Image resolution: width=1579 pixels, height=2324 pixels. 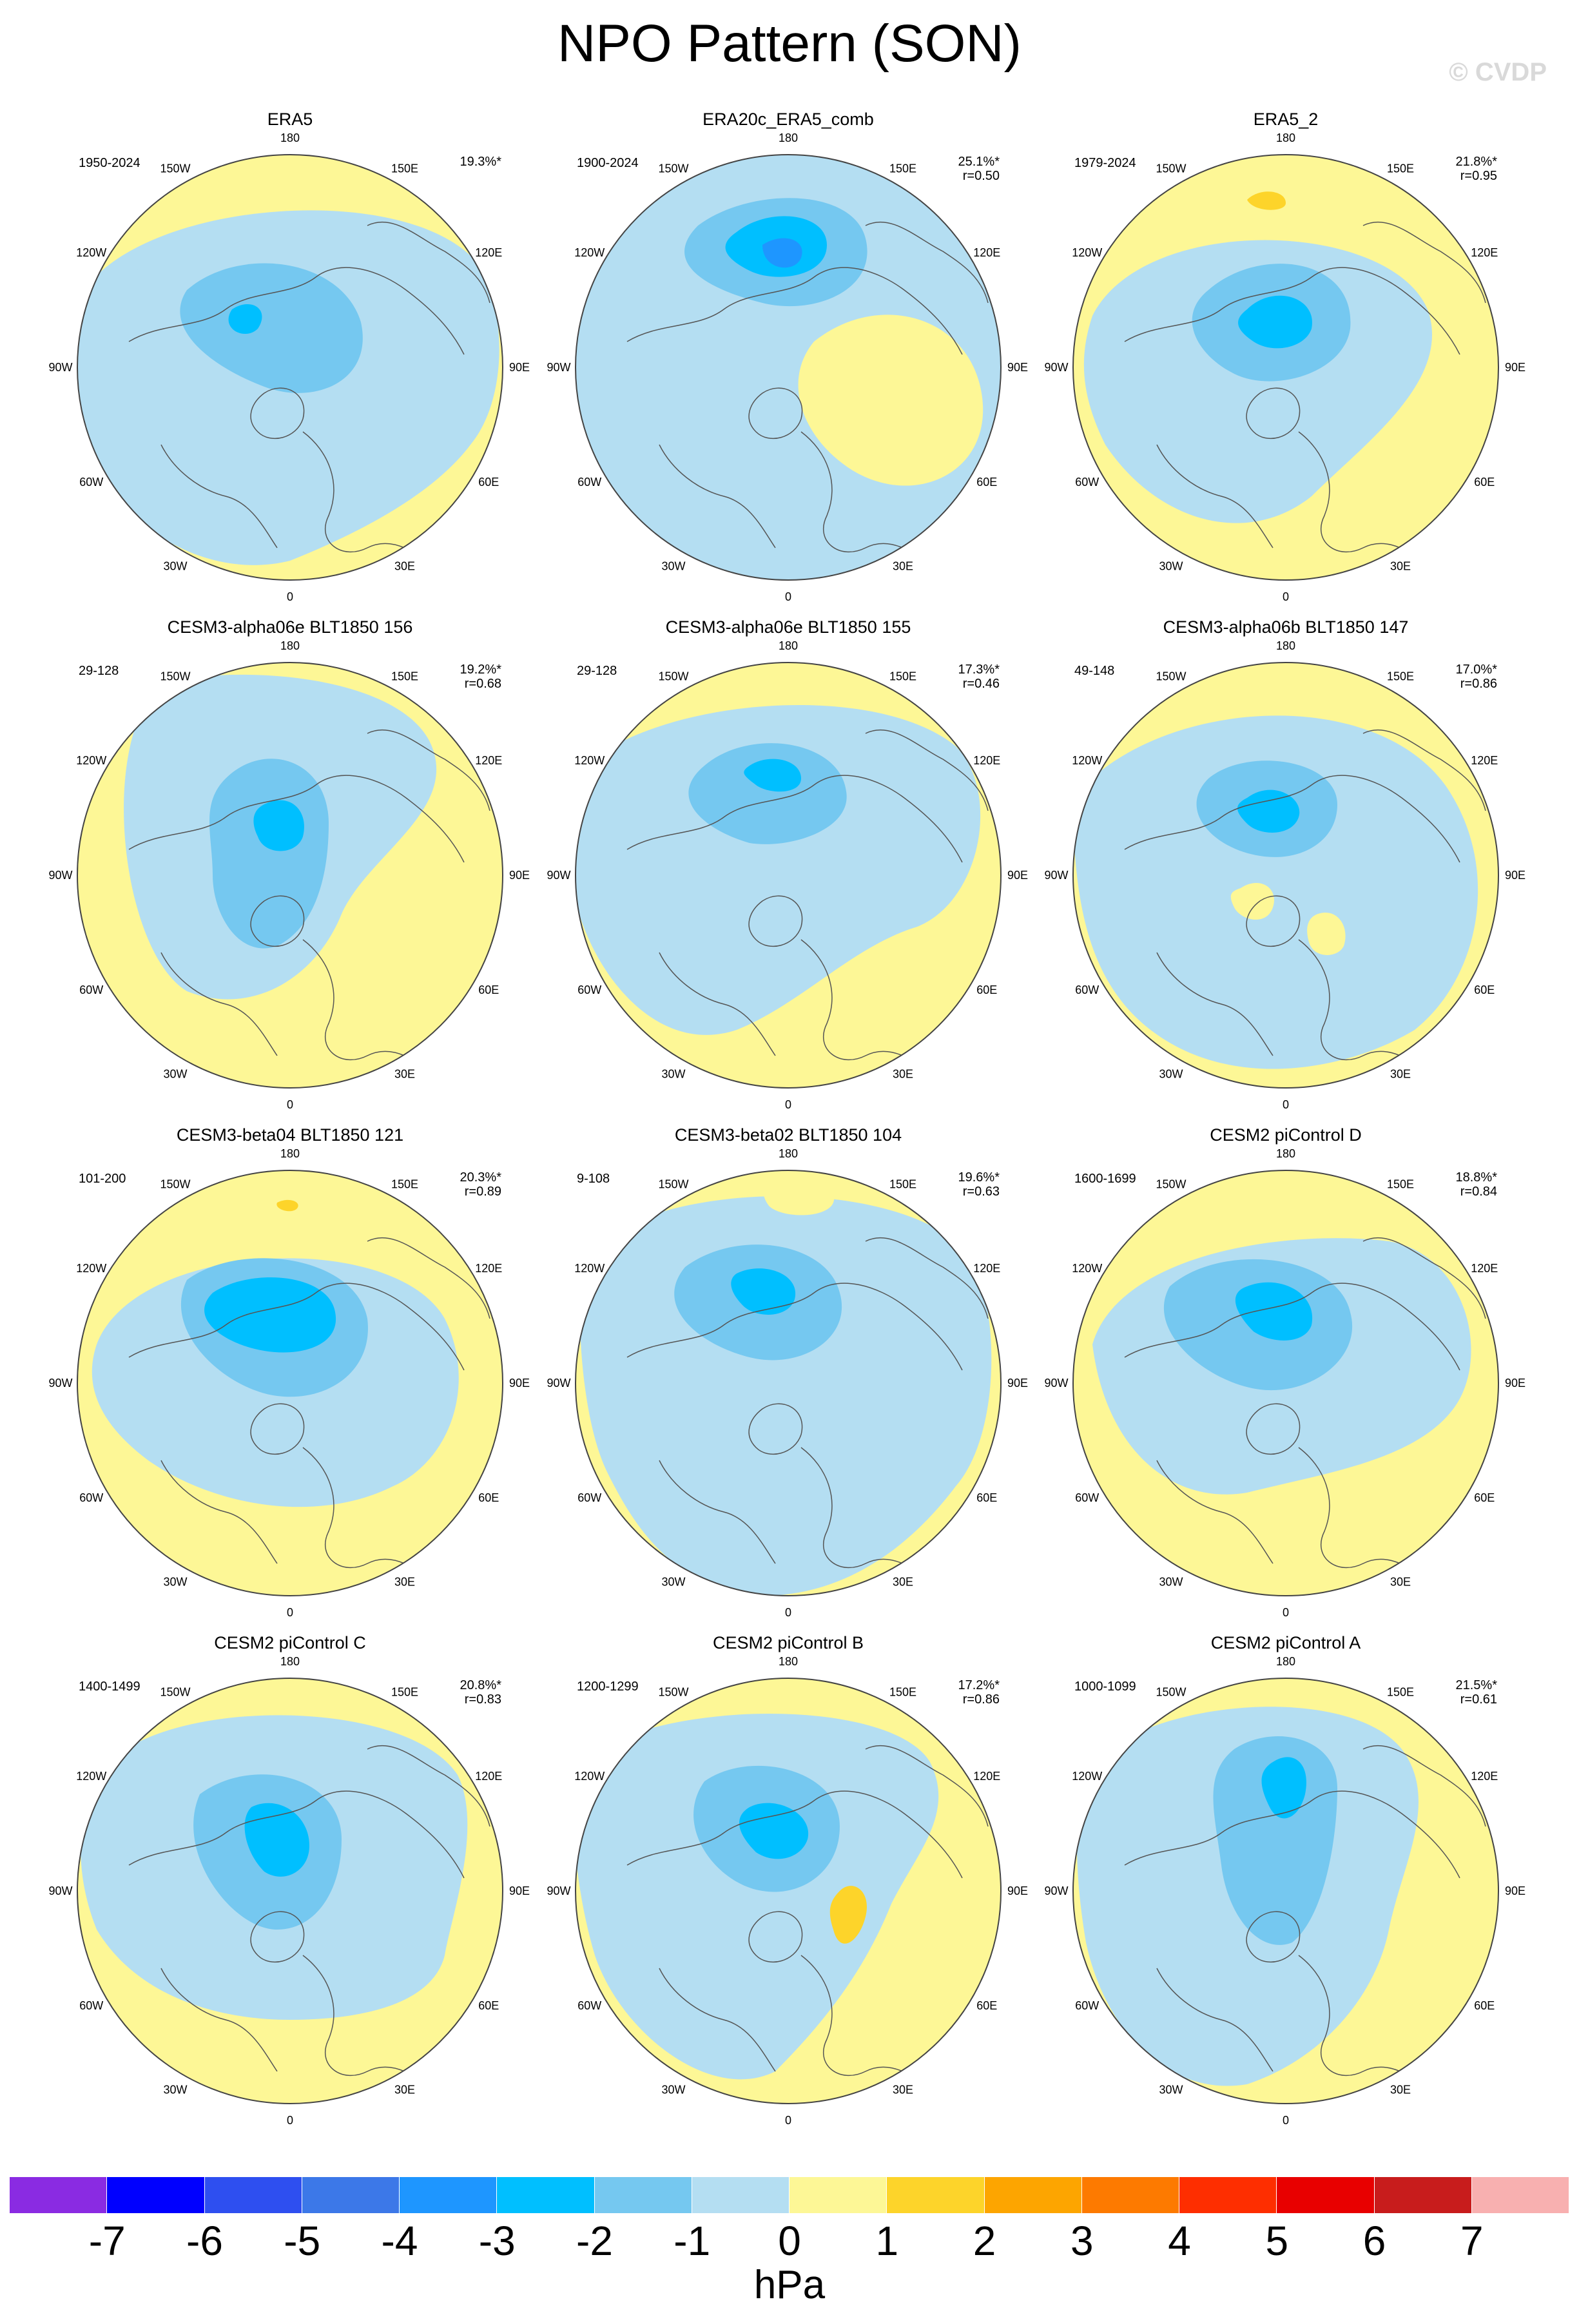 What do you see at coordinates (887, 2241) in the screenshot?
I see `colorbar-tick: 1` at bounding box center [887, 2241].